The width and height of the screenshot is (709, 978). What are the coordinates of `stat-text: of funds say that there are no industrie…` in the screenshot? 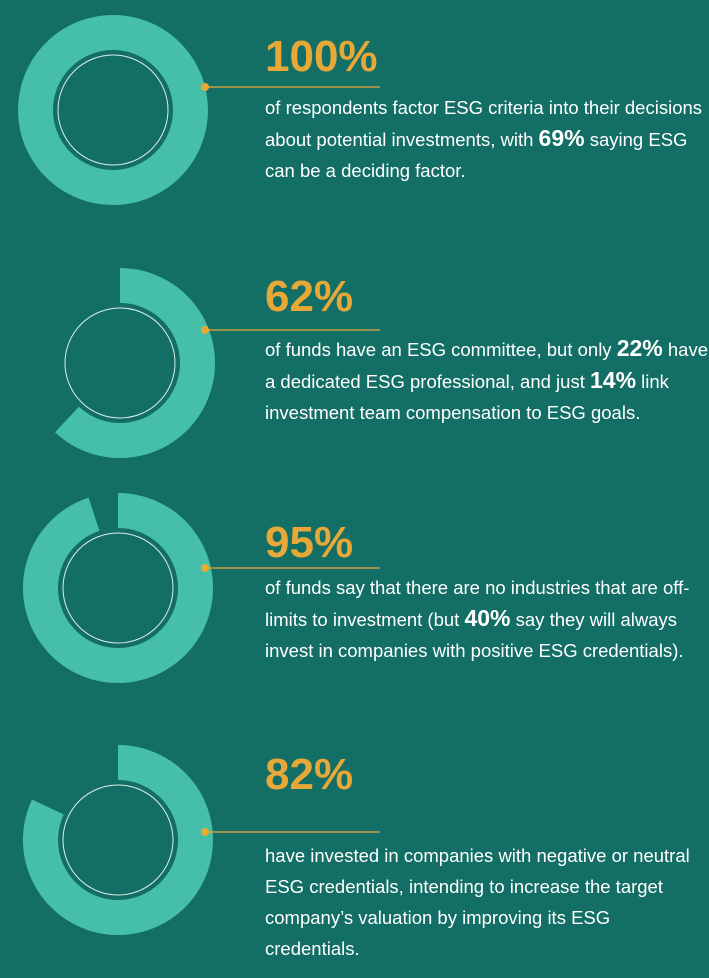 It's located at (487, 619).